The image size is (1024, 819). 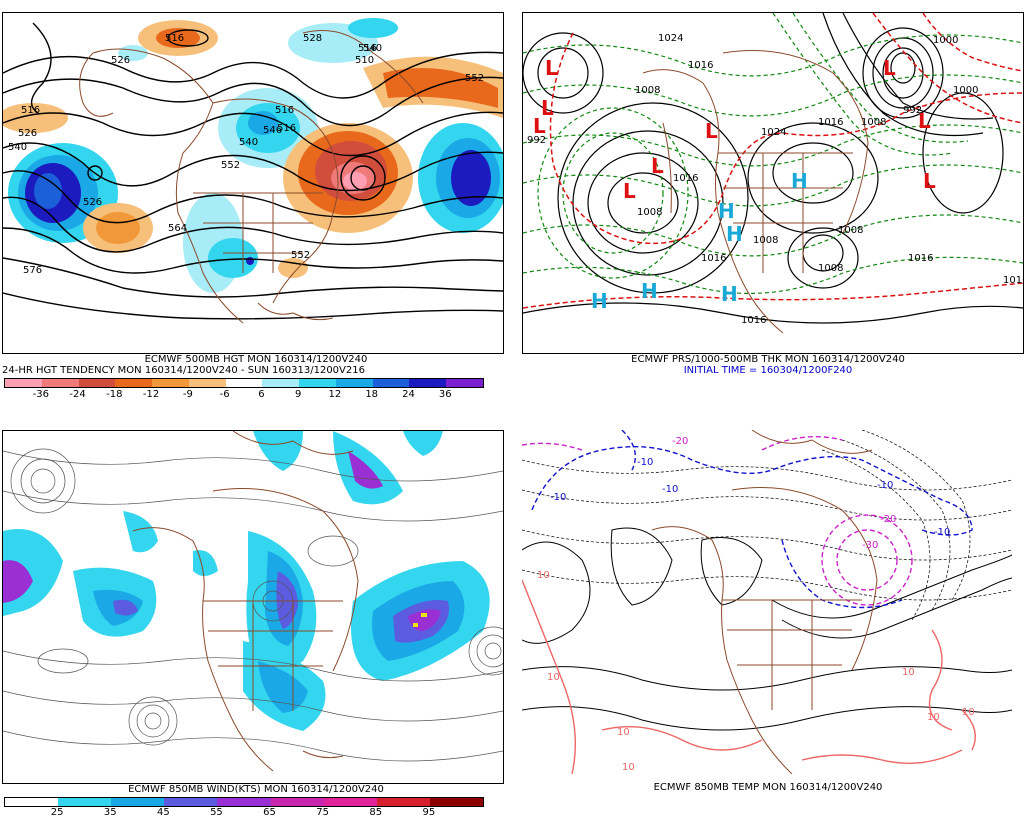 What do you see at coordinates (114, 394) in the screenshot?
I see `colorbar-tick-label: -18` at bounding box center [114, 394].